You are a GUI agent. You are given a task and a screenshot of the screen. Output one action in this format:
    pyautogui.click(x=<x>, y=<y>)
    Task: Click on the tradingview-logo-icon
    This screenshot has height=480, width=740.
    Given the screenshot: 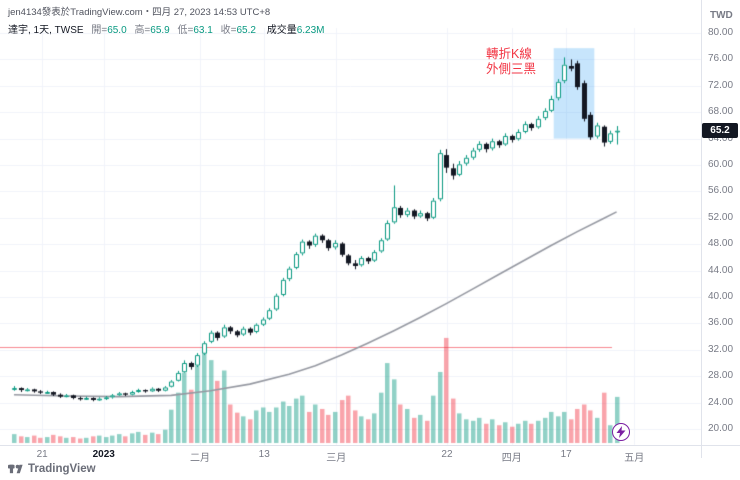 What is the action you would take?
    pyautogui.click(x=15, y=469)
    